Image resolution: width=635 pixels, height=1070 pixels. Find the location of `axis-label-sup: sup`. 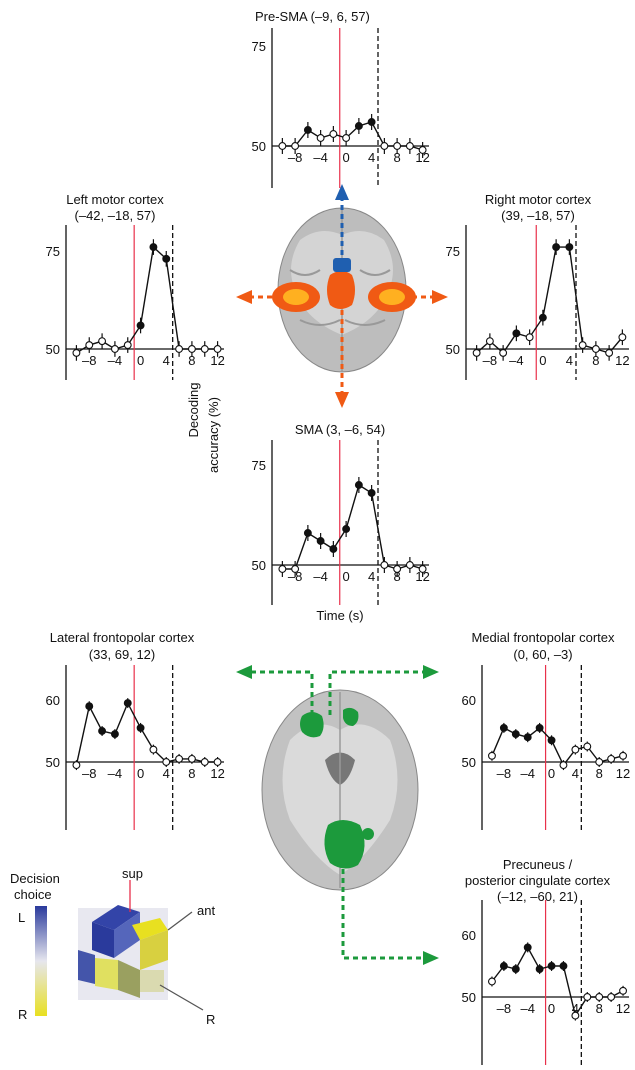

axis-label-sup: sup is located at coordinates (132, 873).